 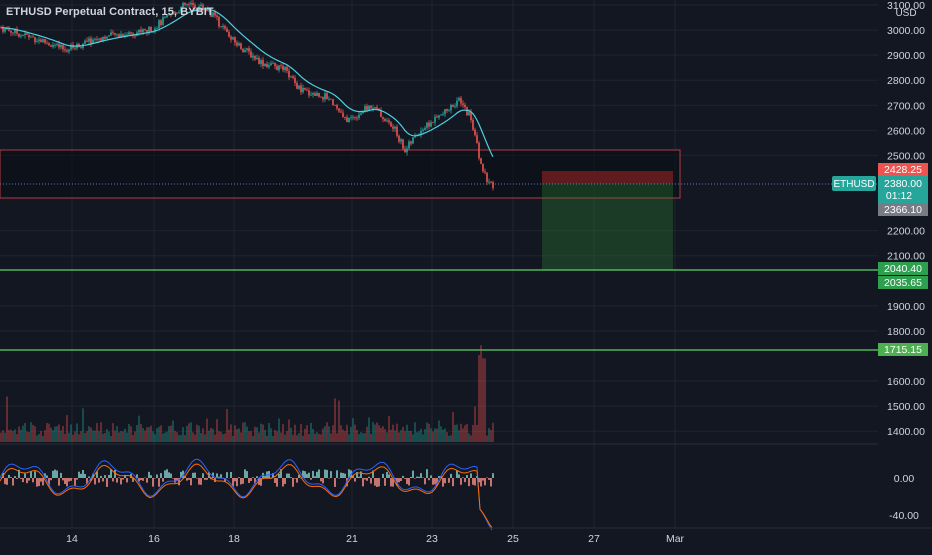 I want to click on time-tick-label: 18, so click(x=234, y=539).